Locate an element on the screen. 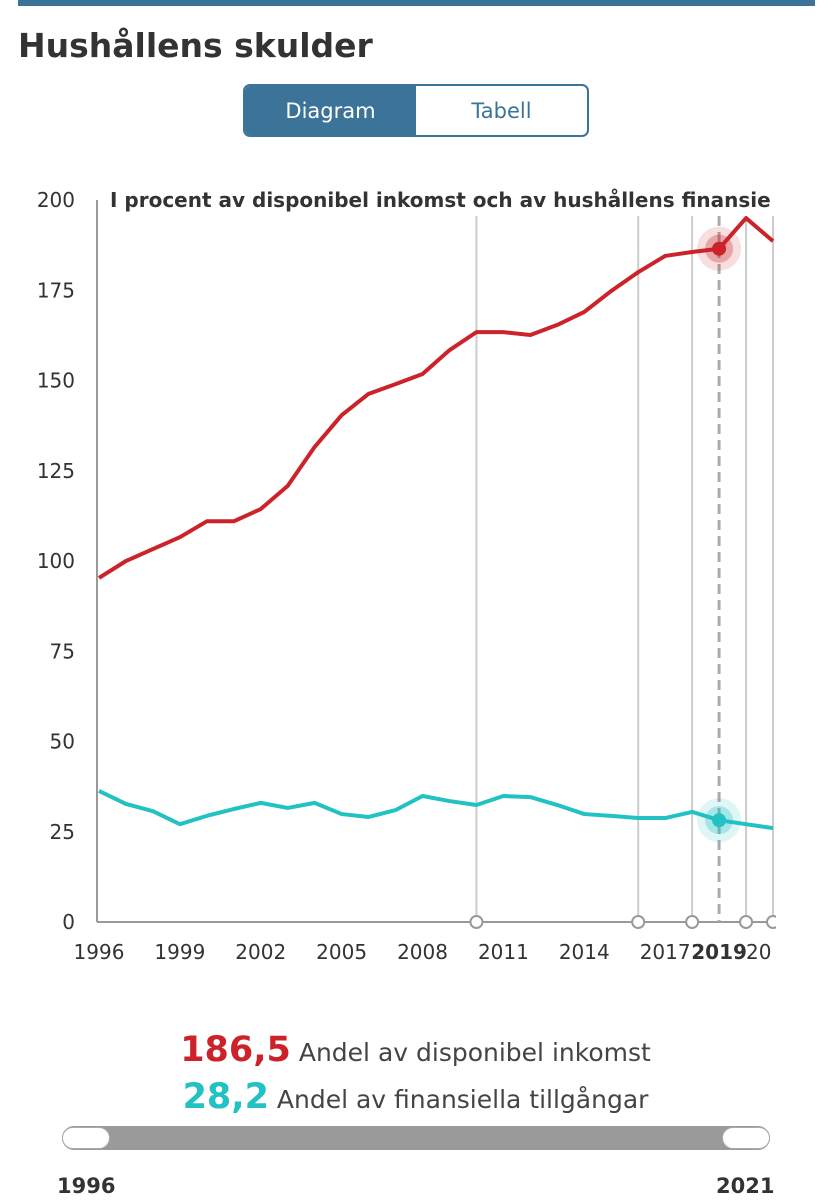 The height and width of the screenshot is (1200, 831). x-tick-label: 2017 is located at coordinates (665, 952).